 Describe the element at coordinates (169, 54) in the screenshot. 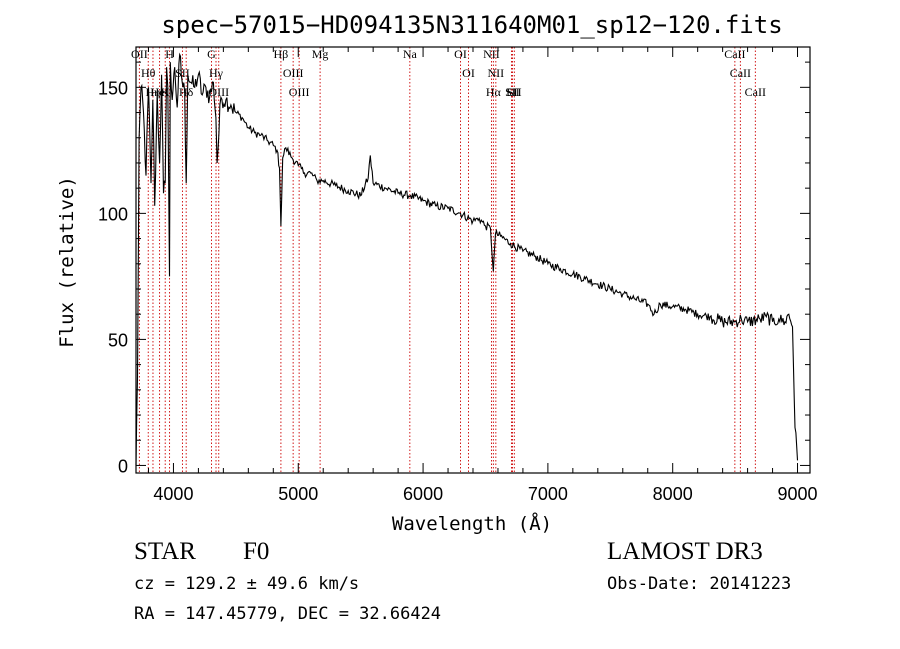

I see `marker-label: H` at that location.